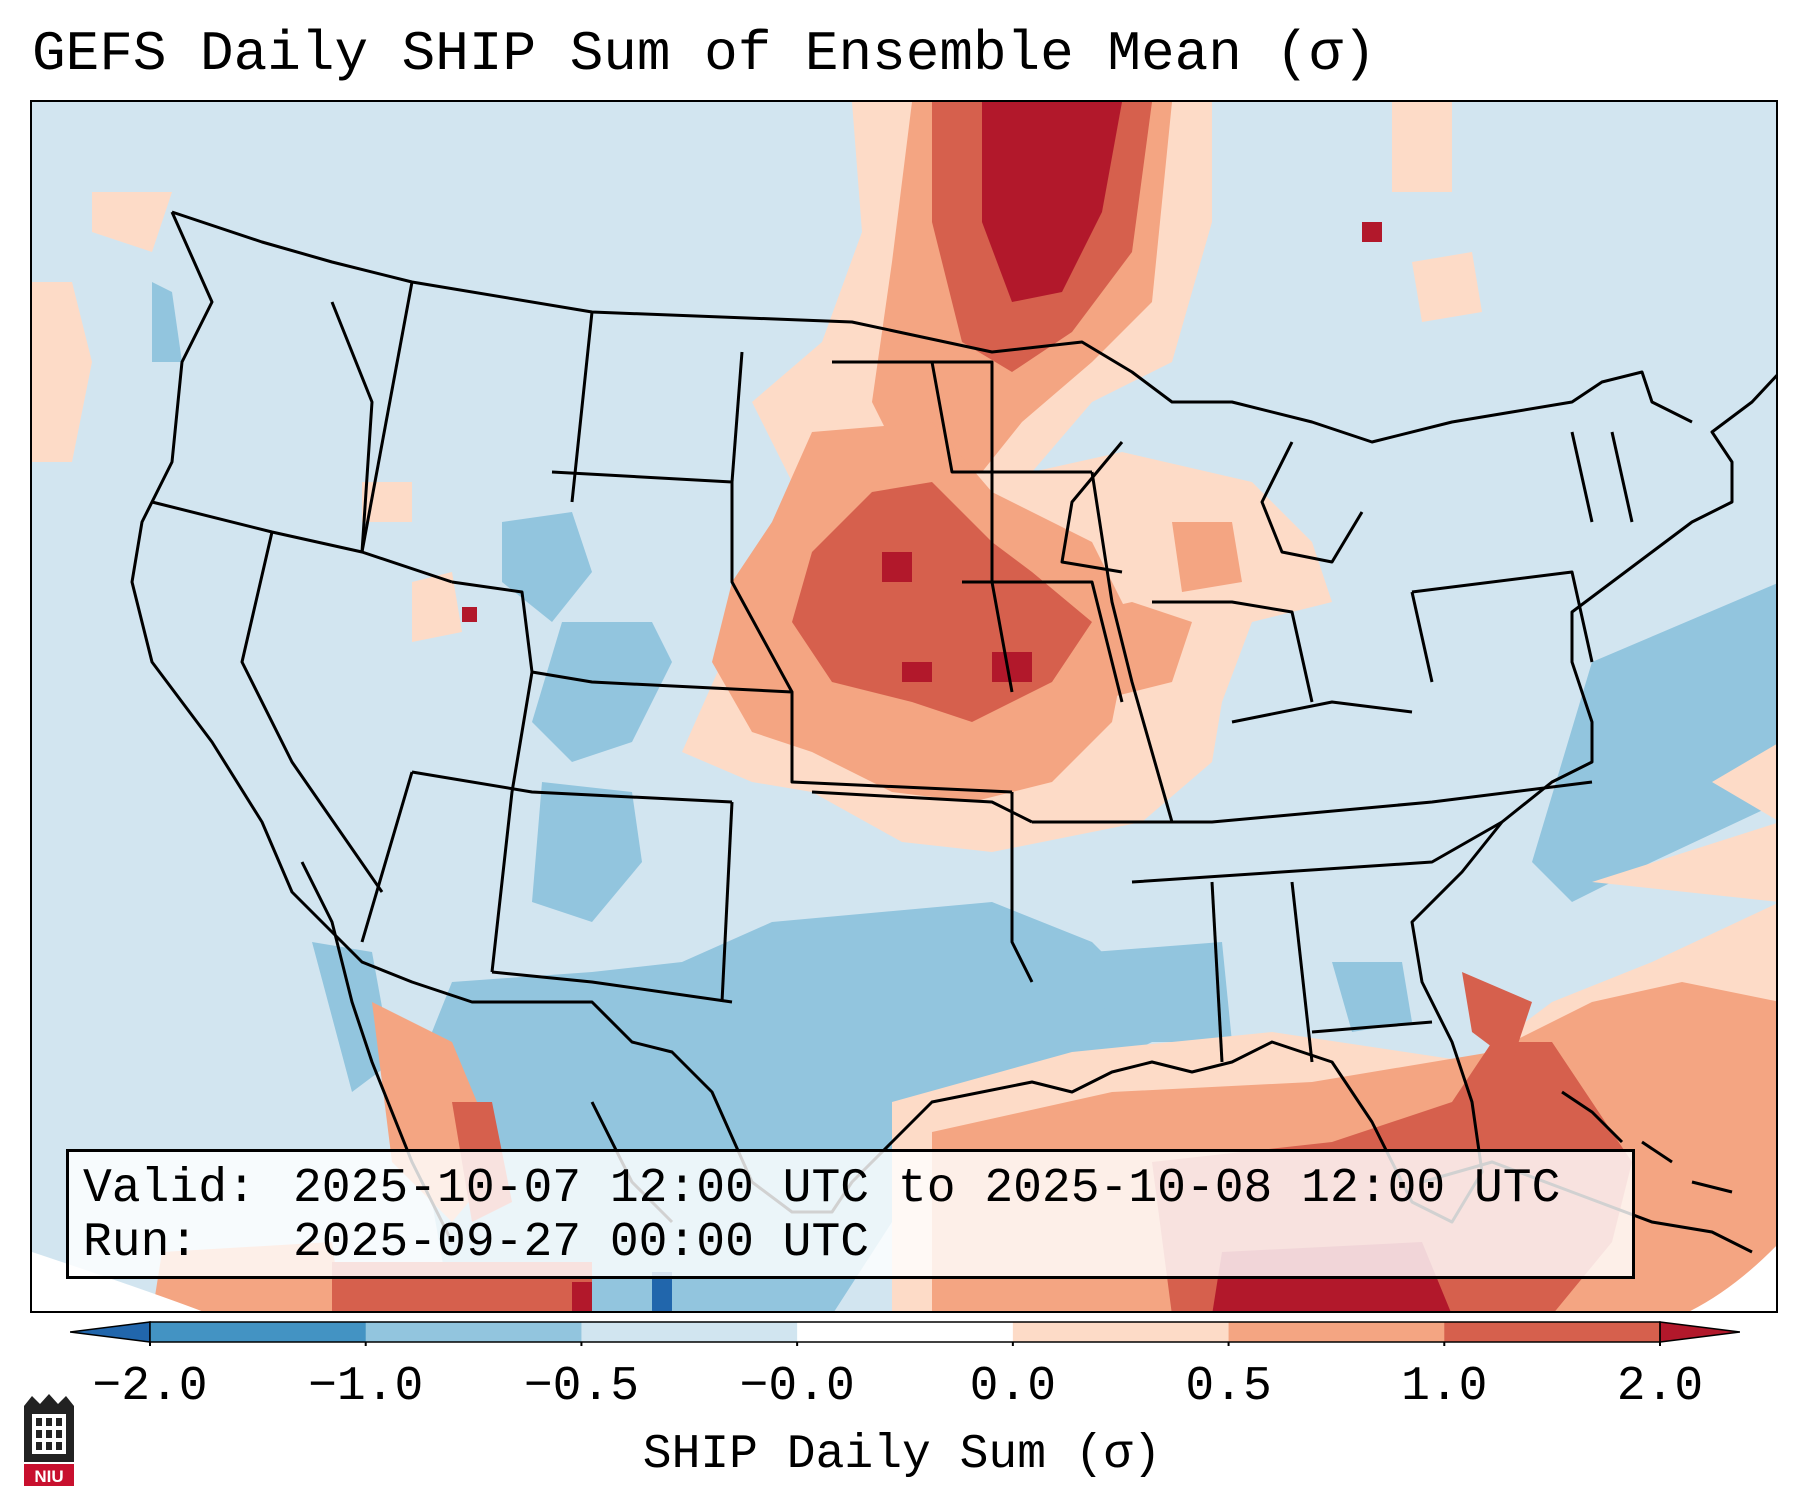 This screenshot has height=1506, width=1803. Describe the element at coordinates (1660, 1387) in the screenshot. I see `colorbar-tick-label: 2.0` at that location.